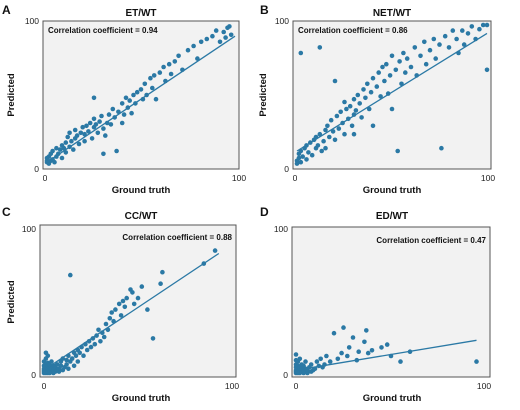 The height and width of the screenshot is (410, 520). I want to click on panel-b-plot-area, so click(392, 95).